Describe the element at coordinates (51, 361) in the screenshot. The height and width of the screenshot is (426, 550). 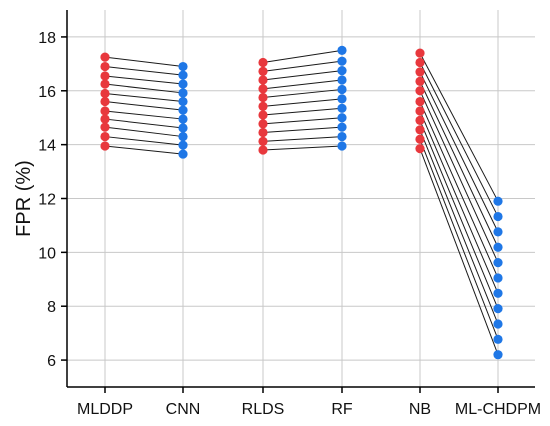
I see `y-tick-label: 6` at that location.